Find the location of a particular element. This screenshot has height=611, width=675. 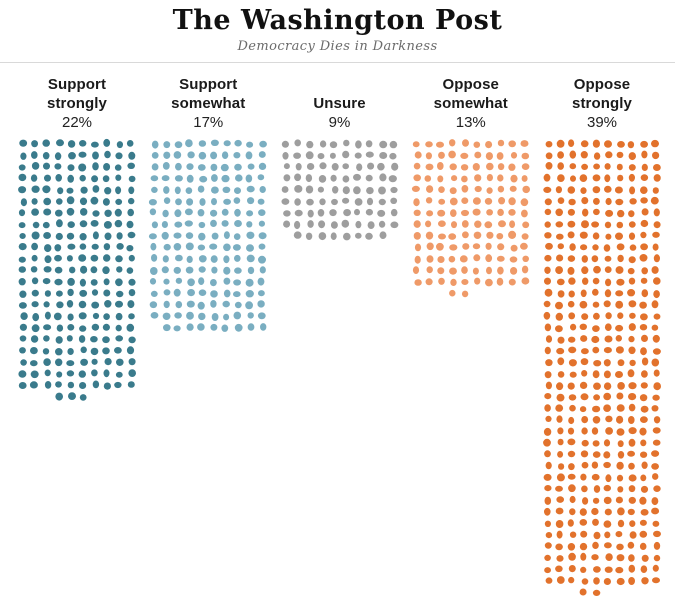

dot-grid-support-strongly is located at coordinates (77, 271).